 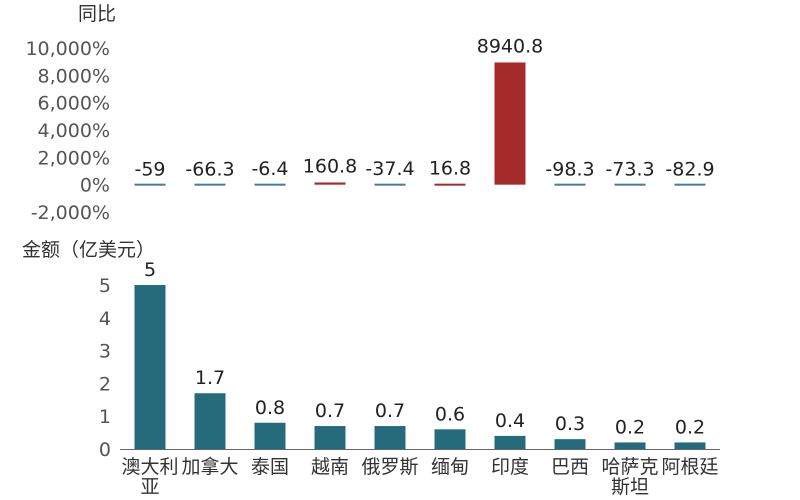 What do you see at coordinates (330, 166) in the screenshot?
I see `yoy-data-label: 160.8` at bounding box center [330, 166].